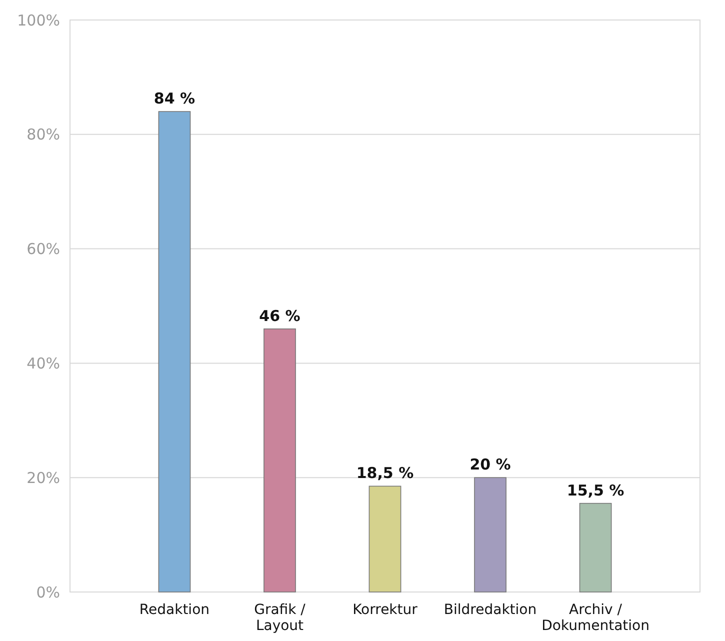 The image size is (725, 641). What do you see at coordinates (38, 20) in the screenshot?
I see `y-tick-label: 100%` at bounding box center [38, 20].